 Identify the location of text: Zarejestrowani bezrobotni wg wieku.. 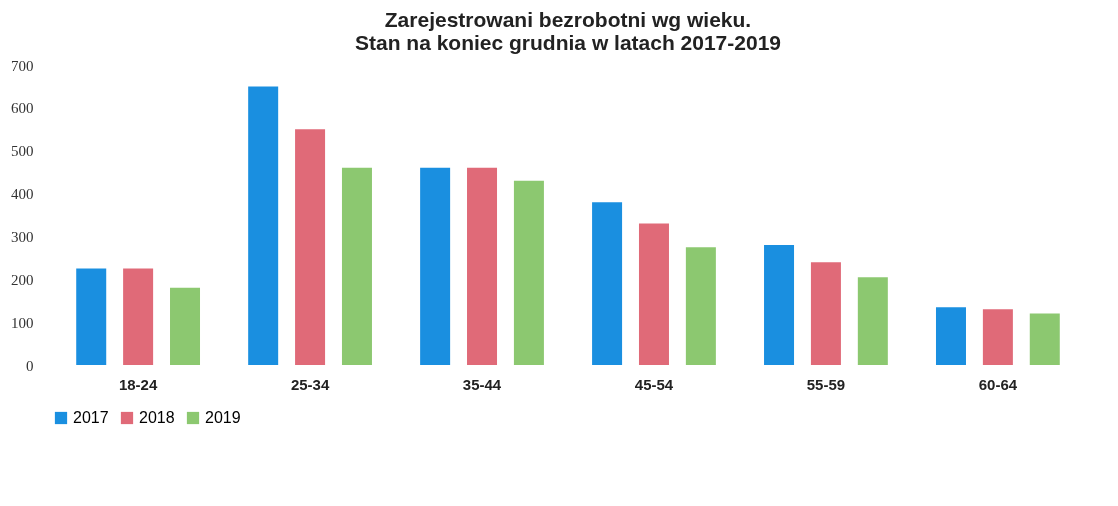
(568, 19).